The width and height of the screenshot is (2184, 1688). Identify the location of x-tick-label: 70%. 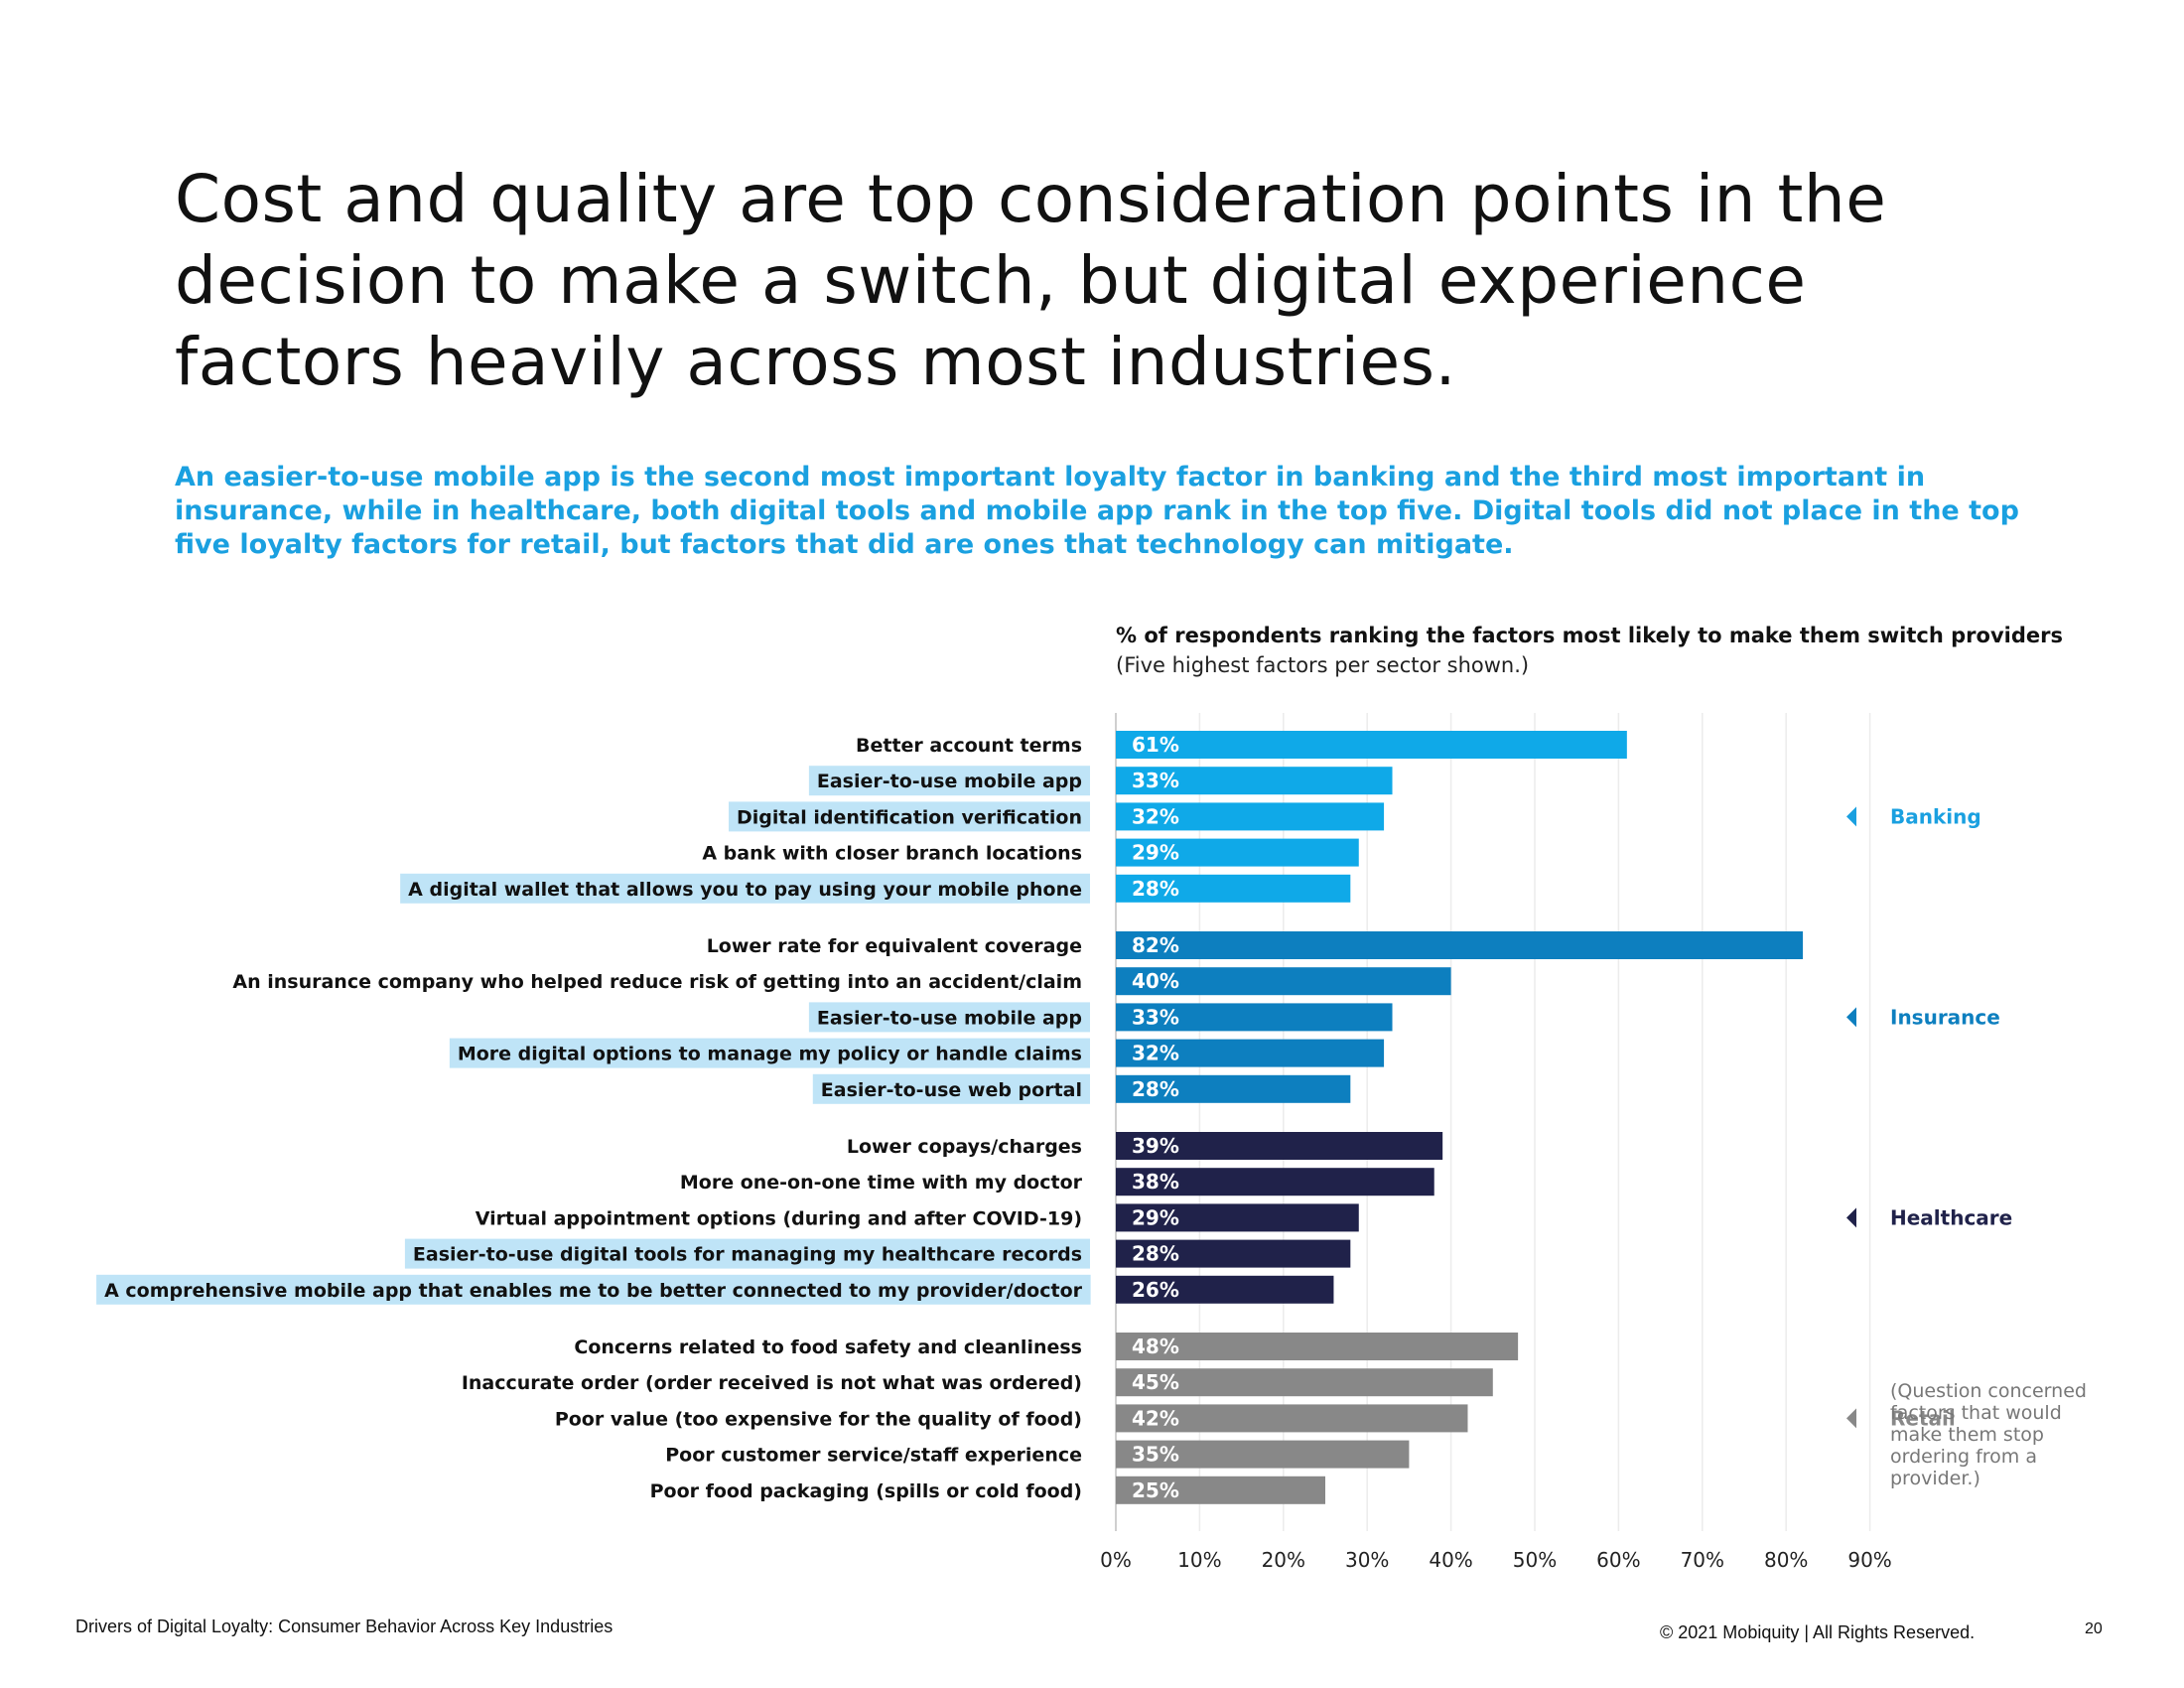
(1702, 1560).